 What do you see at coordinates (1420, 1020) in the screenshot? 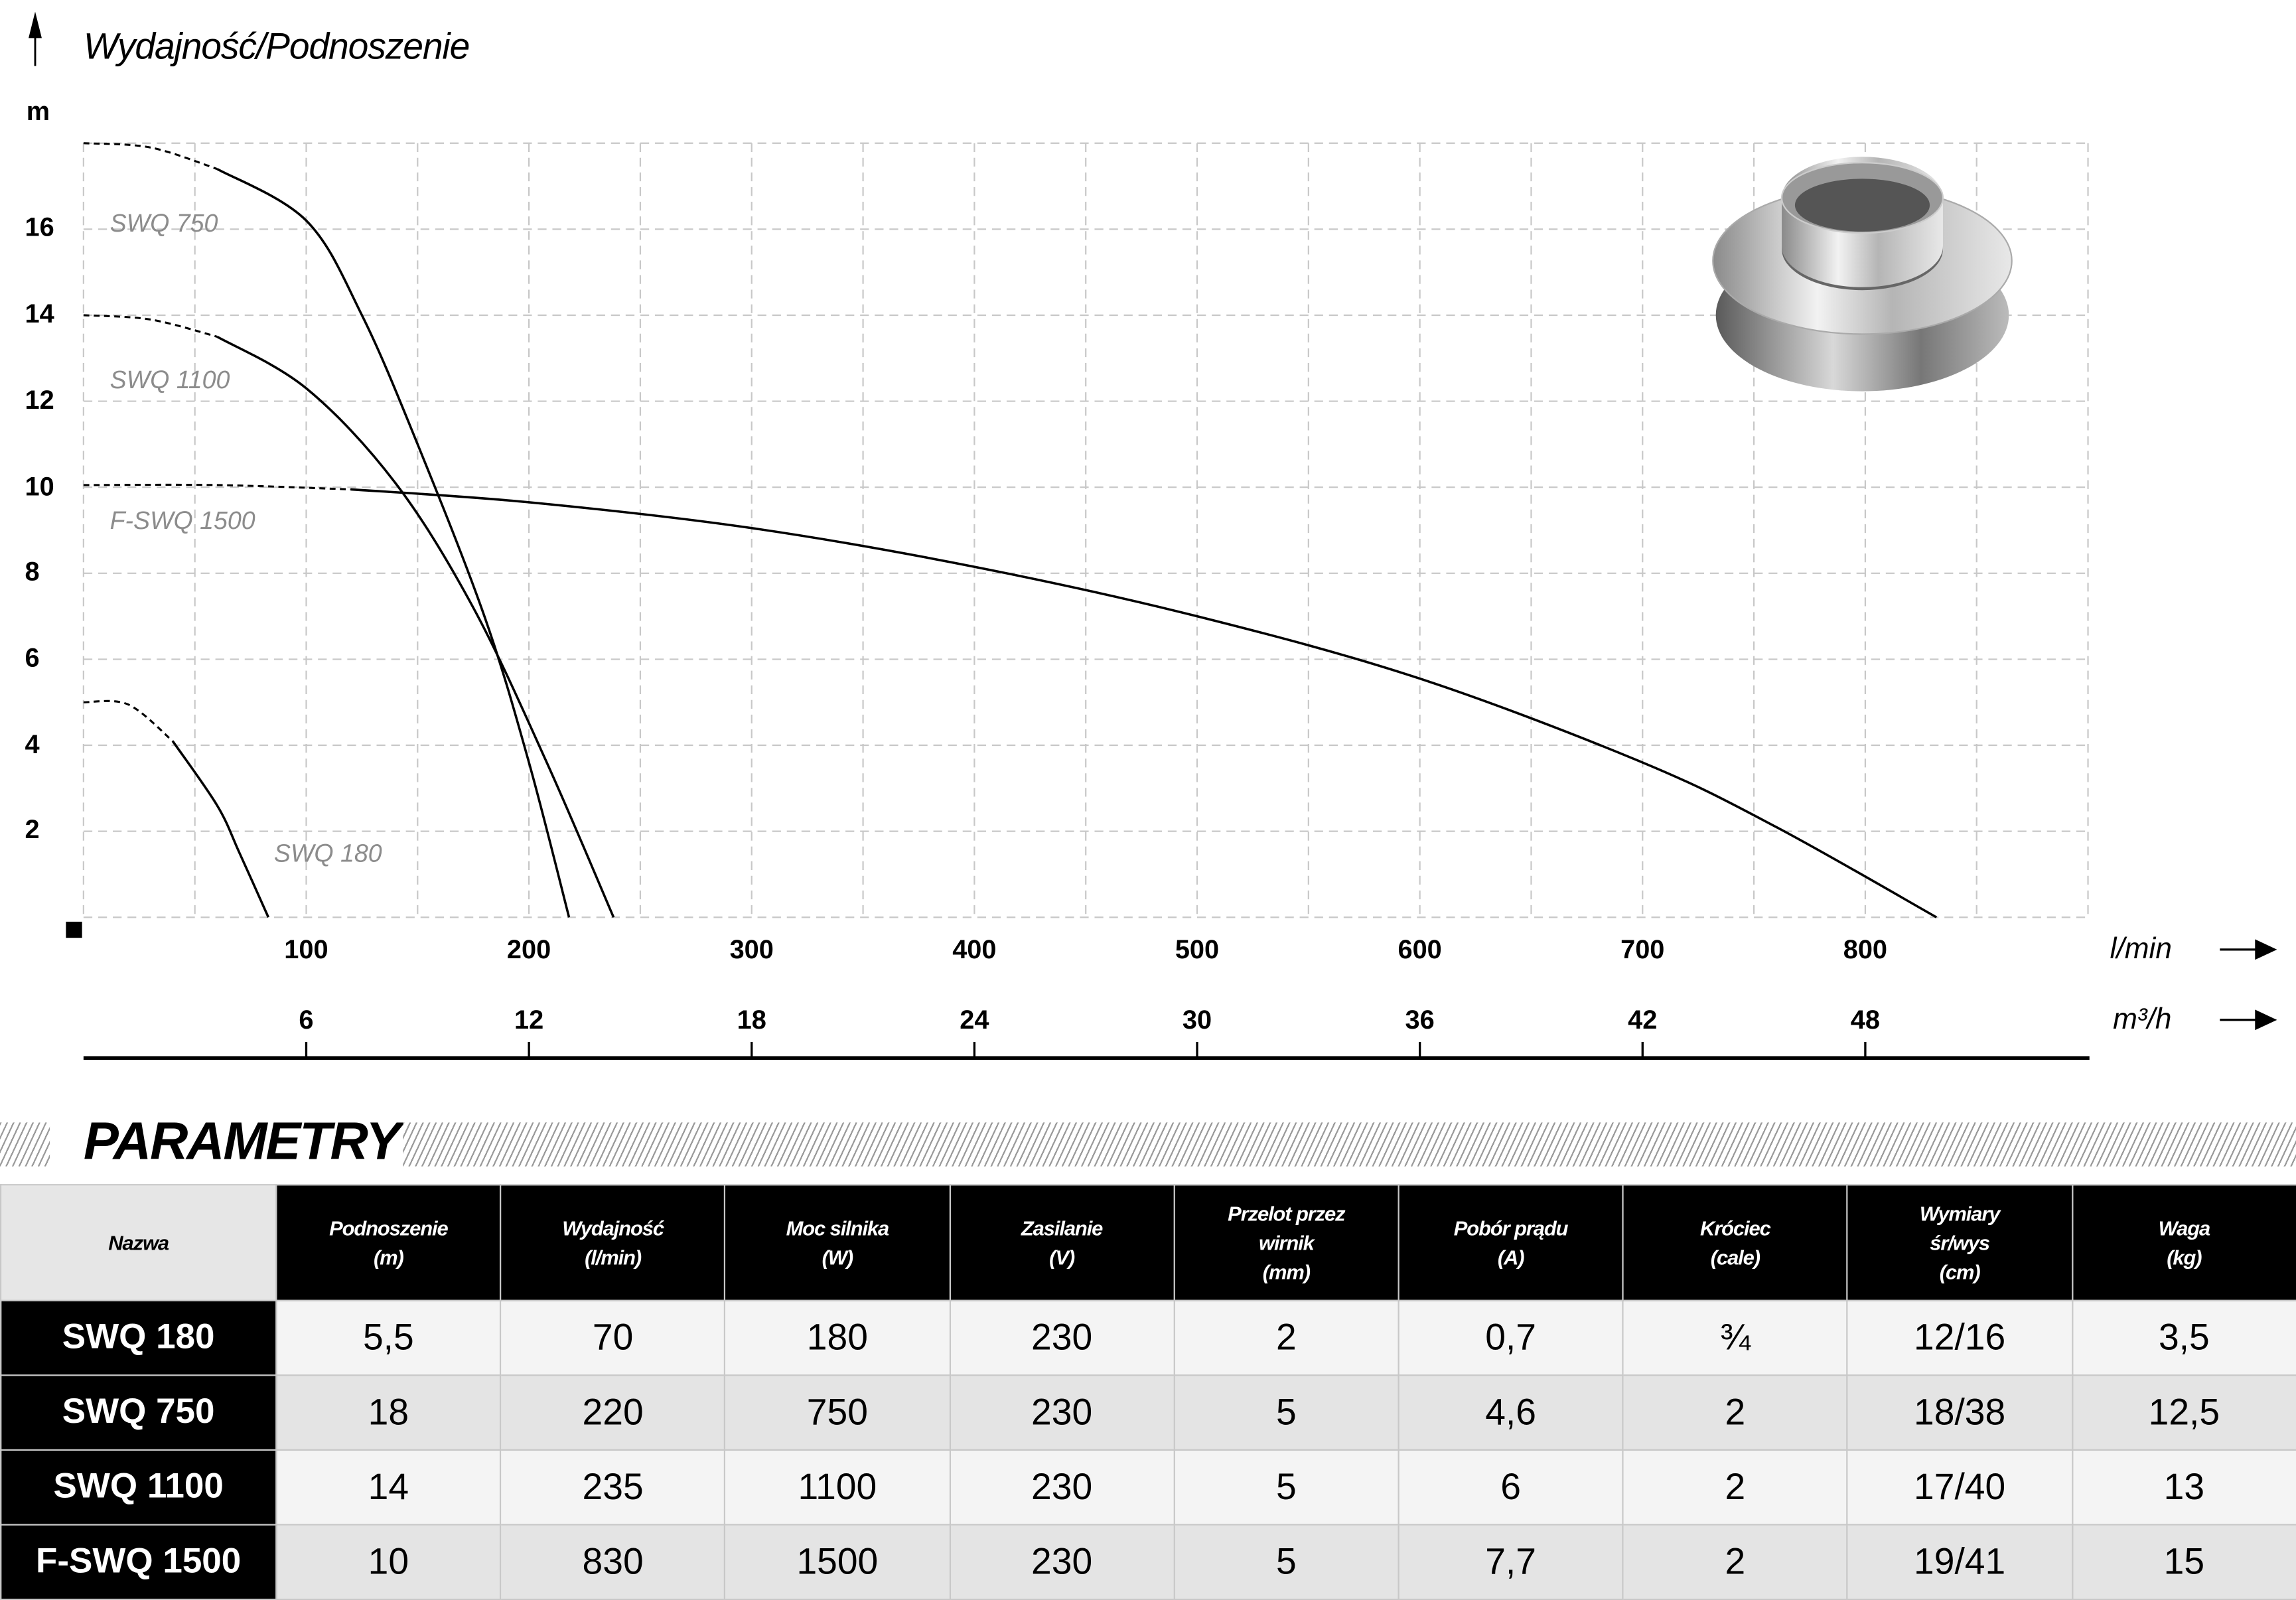
I see `x2-tick-label: 36` at bounding box center [1420, 1020].